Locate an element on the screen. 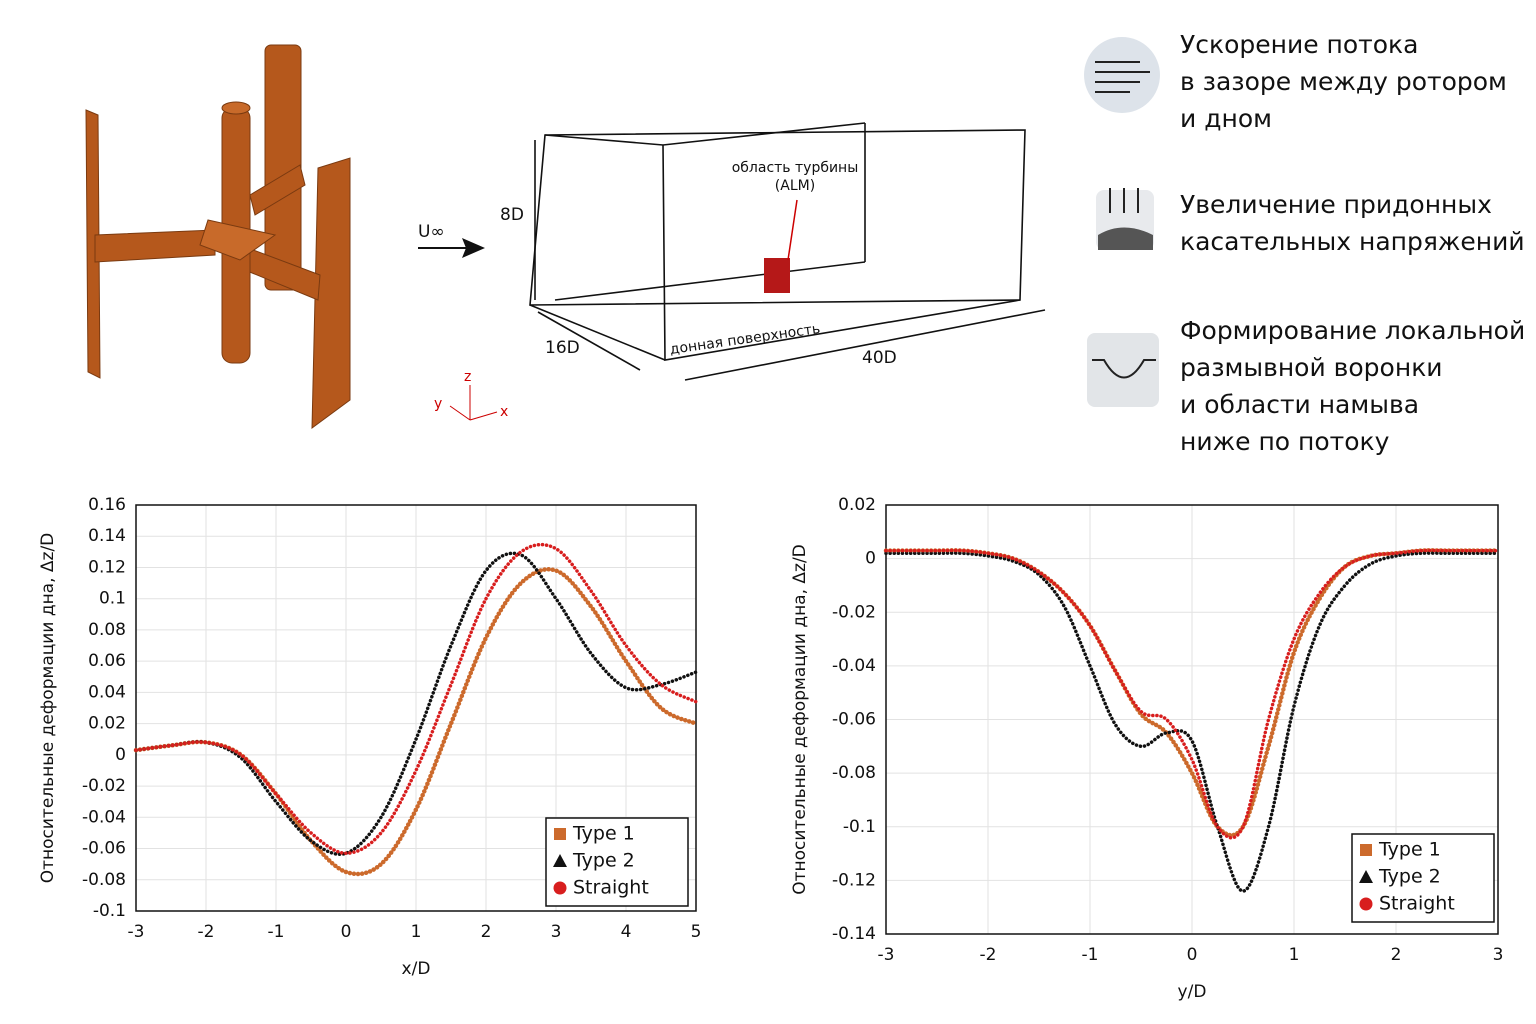 The width and height of the screenshot is (1536, 1024). y-tick-label: 0.08 is located at coordinates (107, 630).